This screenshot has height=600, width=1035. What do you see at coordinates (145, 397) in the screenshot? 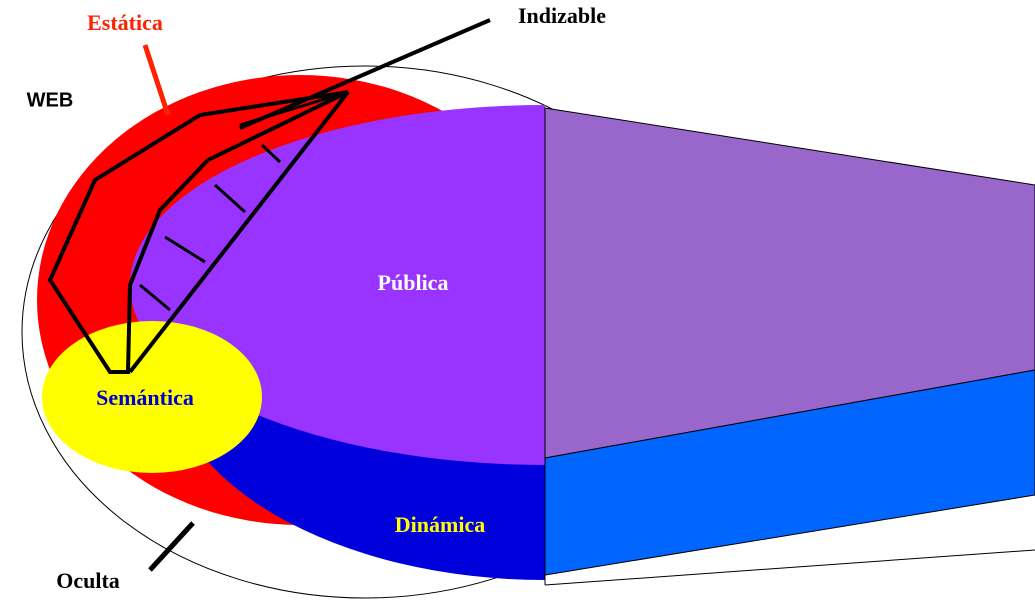
I see `semantic-label: Semántica` at bounding box center [145, 397].